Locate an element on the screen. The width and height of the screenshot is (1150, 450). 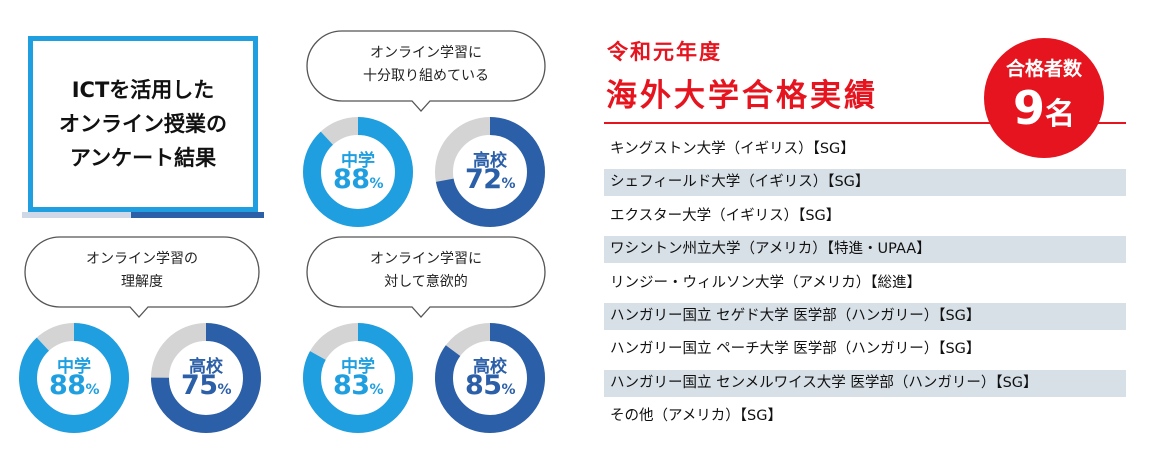
donut-value-label: 75% is located at coordinates (206, 385).